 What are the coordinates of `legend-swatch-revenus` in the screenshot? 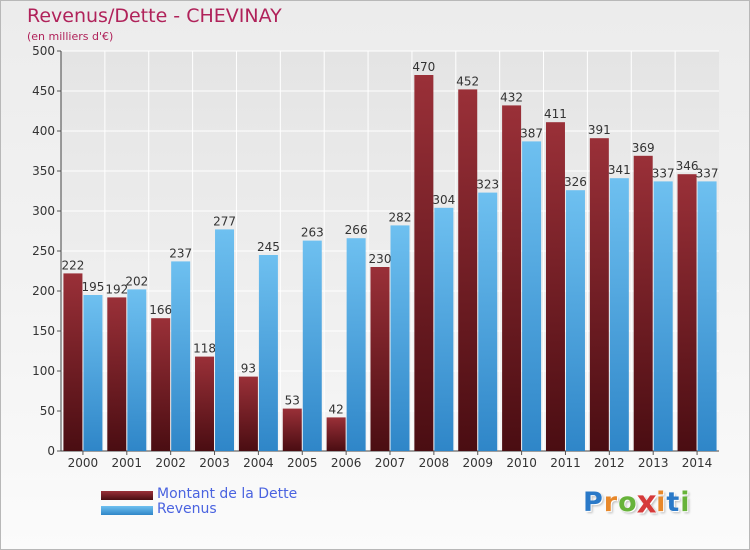 It's located at (127, 510).